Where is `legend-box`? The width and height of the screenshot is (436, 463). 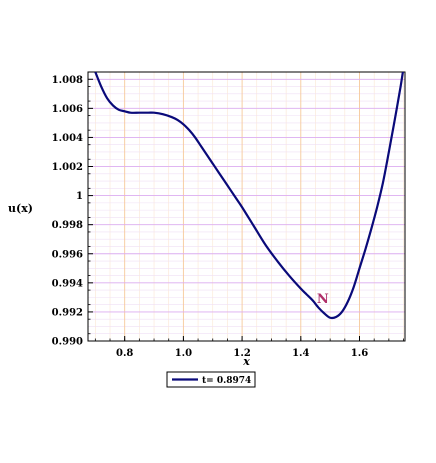 legend-box is located at coordinates (211, 379).